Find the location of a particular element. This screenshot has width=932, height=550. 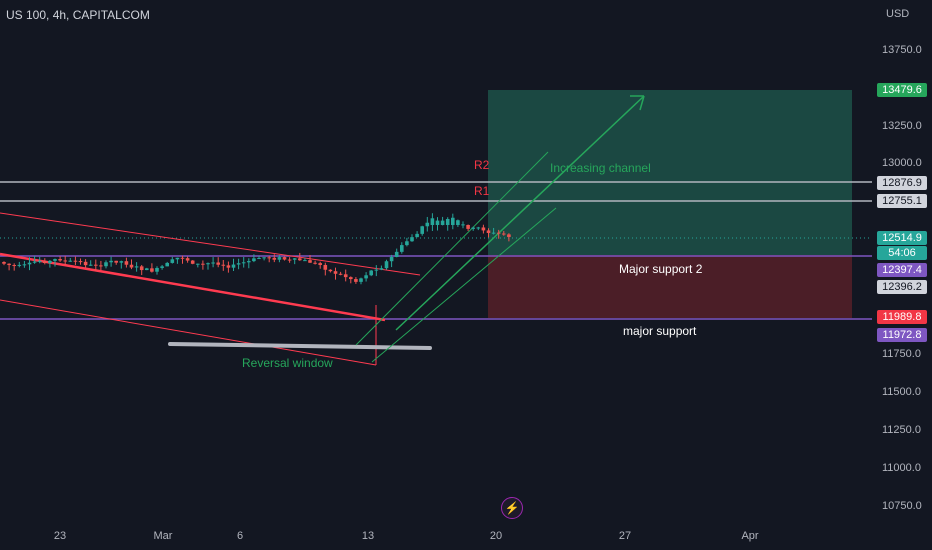

major-support-2-label: Major support 2 is located at coordinates (660, 269).